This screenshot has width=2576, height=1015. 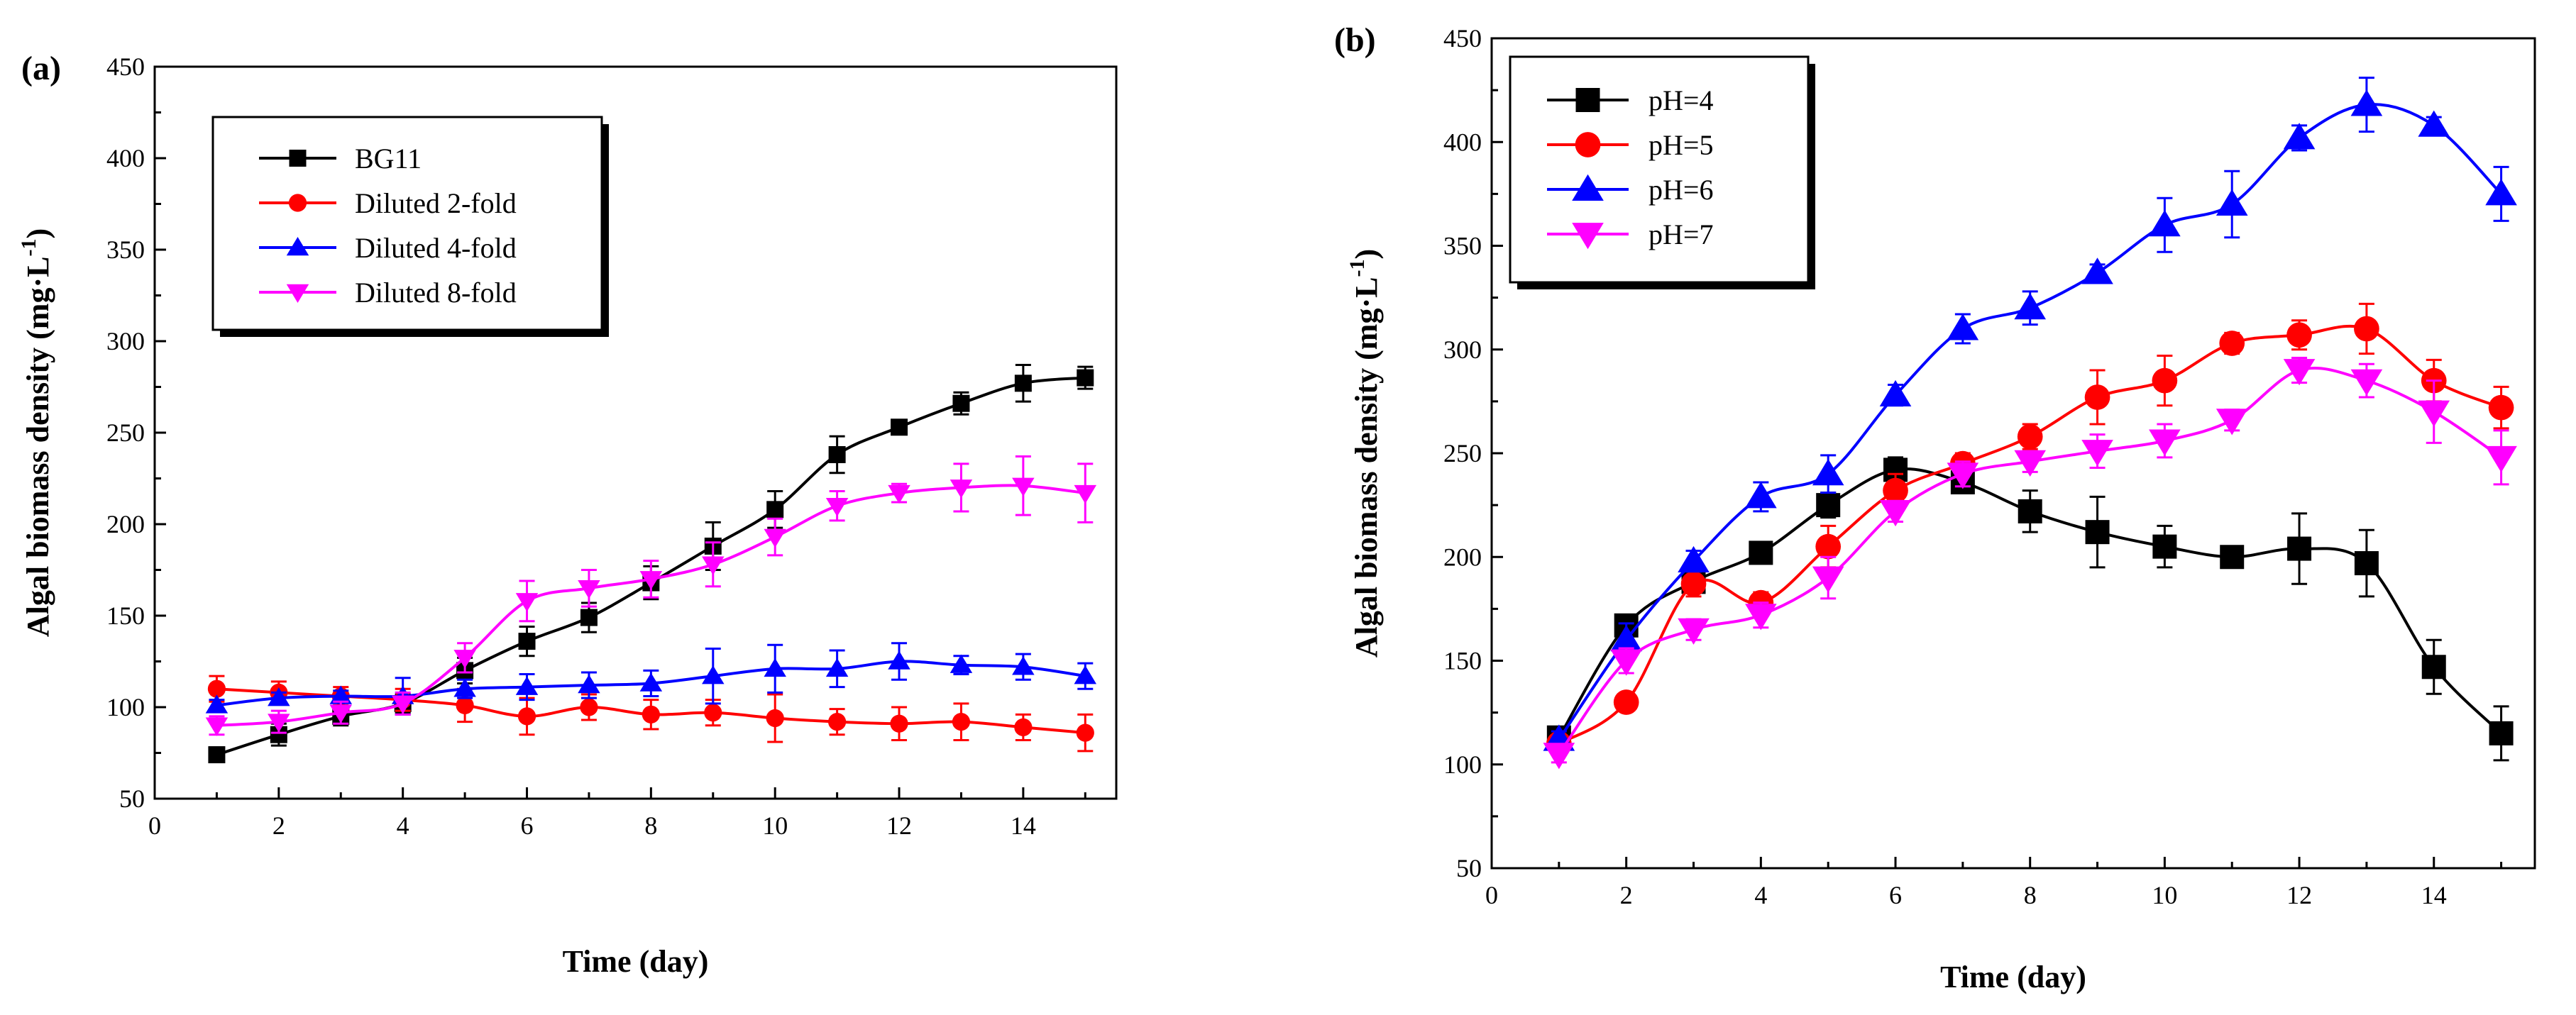 What do you see at coordinates (340, 158) in the screenshot?
I see `panel-a-legend-entry: BG11` at bounding box center [340, 158].